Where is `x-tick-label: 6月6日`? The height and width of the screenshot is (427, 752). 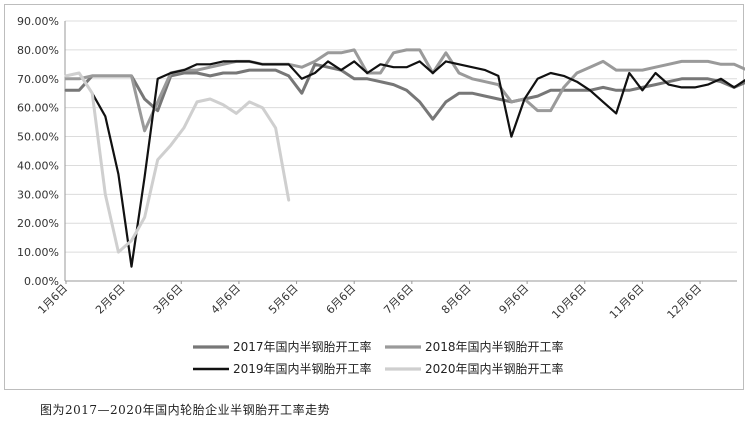
x-tick-label: 6月6日 is located at coordinates (341, 299).